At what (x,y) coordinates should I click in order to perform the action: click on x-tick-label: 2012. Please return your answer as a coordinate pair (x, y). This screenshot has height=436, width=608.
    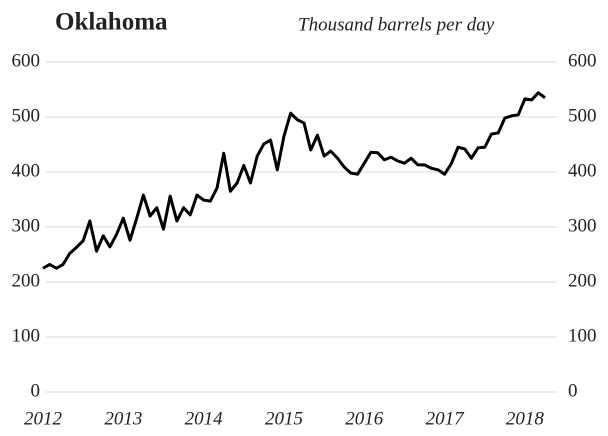
    Looking at the image, I should click on (43, 418).